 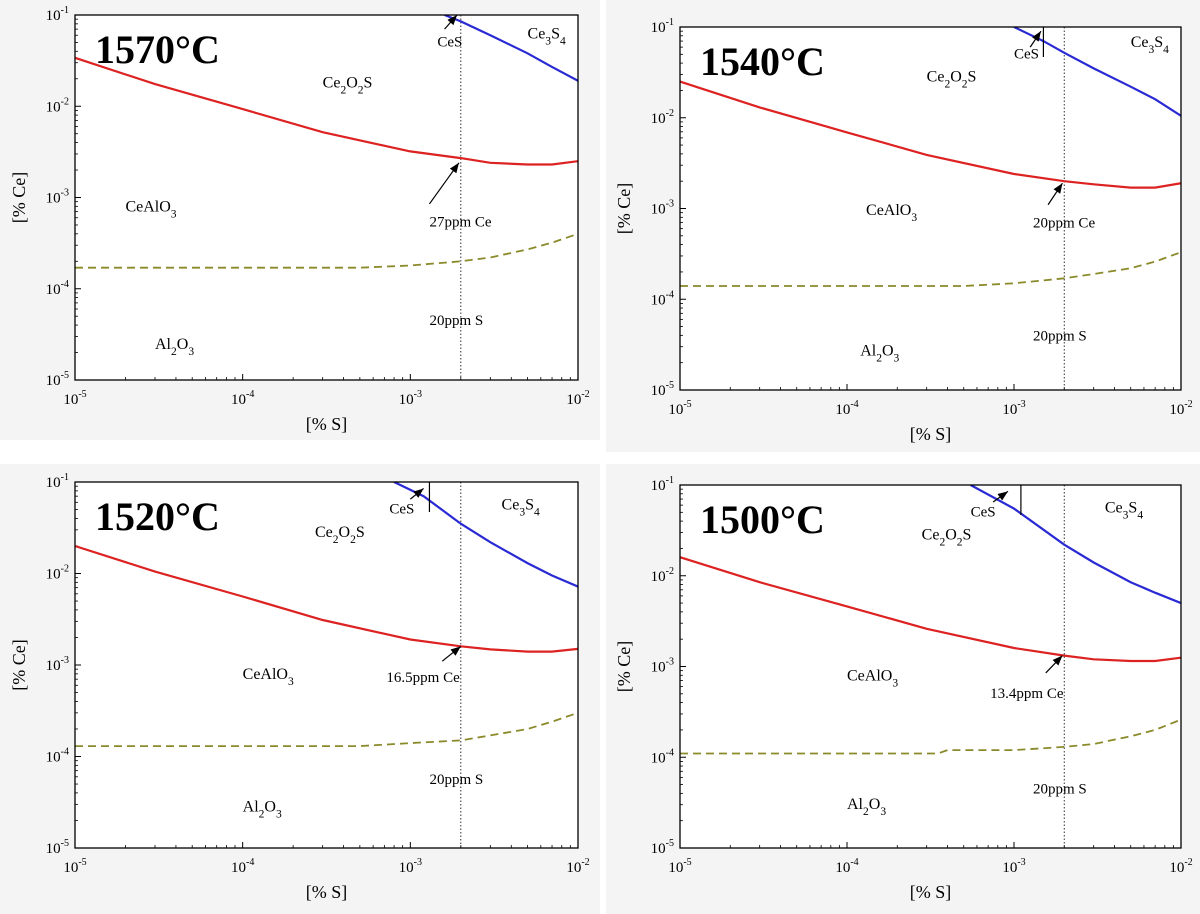 I want to click on panel-title: 1520°C, so click(x=157, y=516).